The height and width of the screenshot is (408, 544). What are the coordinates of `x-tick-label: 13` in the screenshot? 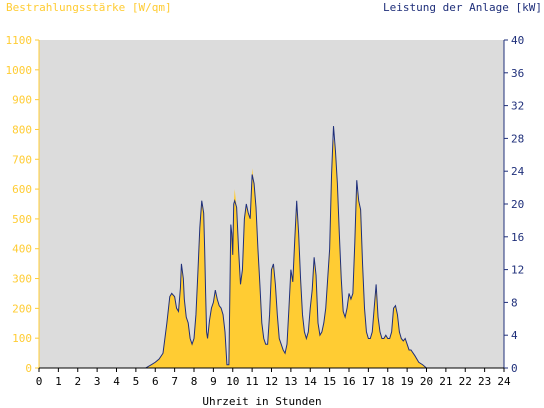 It's located at (290, 381).